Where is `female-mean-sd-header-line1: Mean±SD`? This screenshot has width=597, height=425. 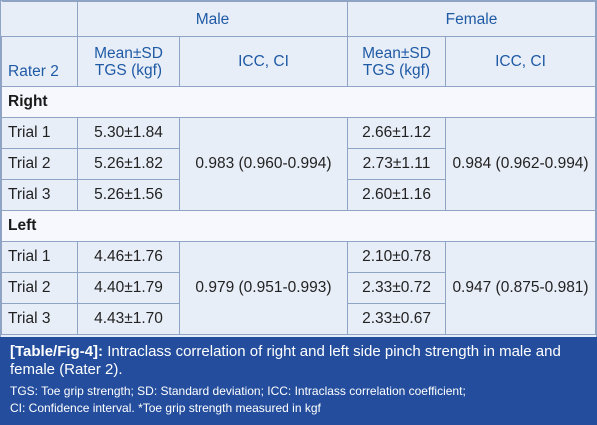 female-mean-sd-header-line1: Mean±SD is located at coordinates (396, 53).